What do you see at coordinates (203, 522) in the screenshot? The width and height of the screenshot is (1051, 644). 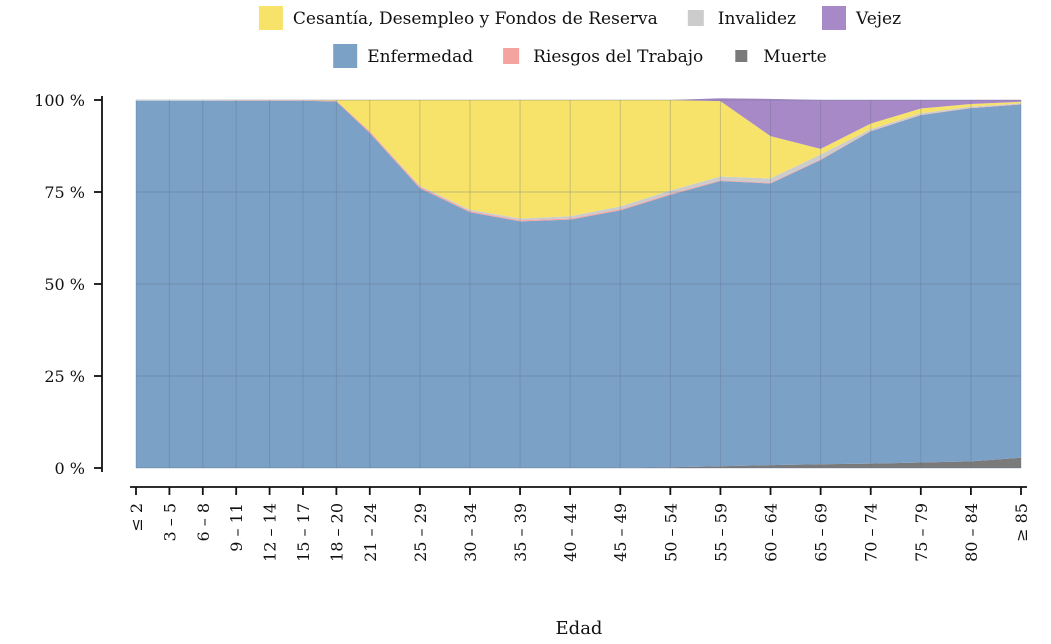 I see `x-tick-label: 6 – 8` at bounding box center [203, 522].